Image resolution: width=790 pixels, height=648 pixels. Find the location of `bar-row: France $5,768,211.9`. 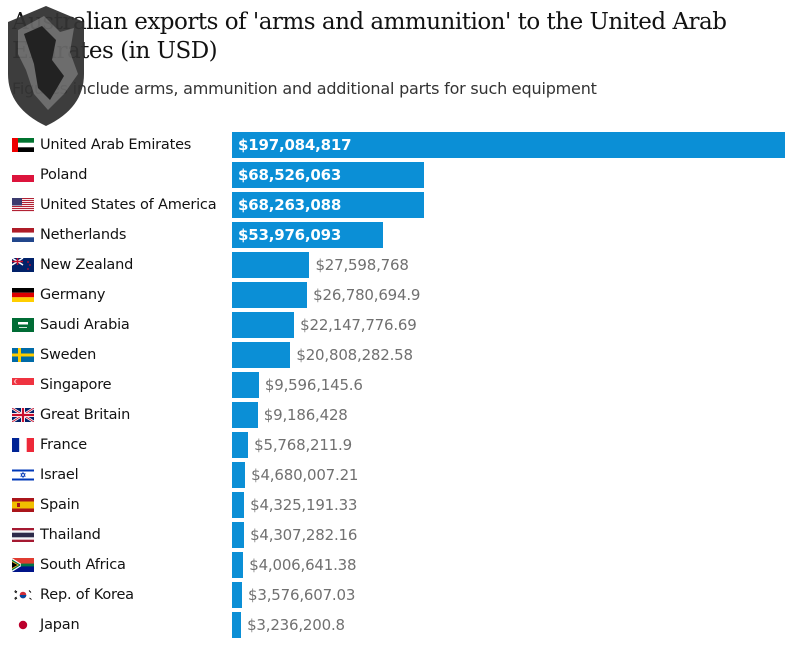

bar-row: France $5,768,211.9 is located at coordinates (395, 446).